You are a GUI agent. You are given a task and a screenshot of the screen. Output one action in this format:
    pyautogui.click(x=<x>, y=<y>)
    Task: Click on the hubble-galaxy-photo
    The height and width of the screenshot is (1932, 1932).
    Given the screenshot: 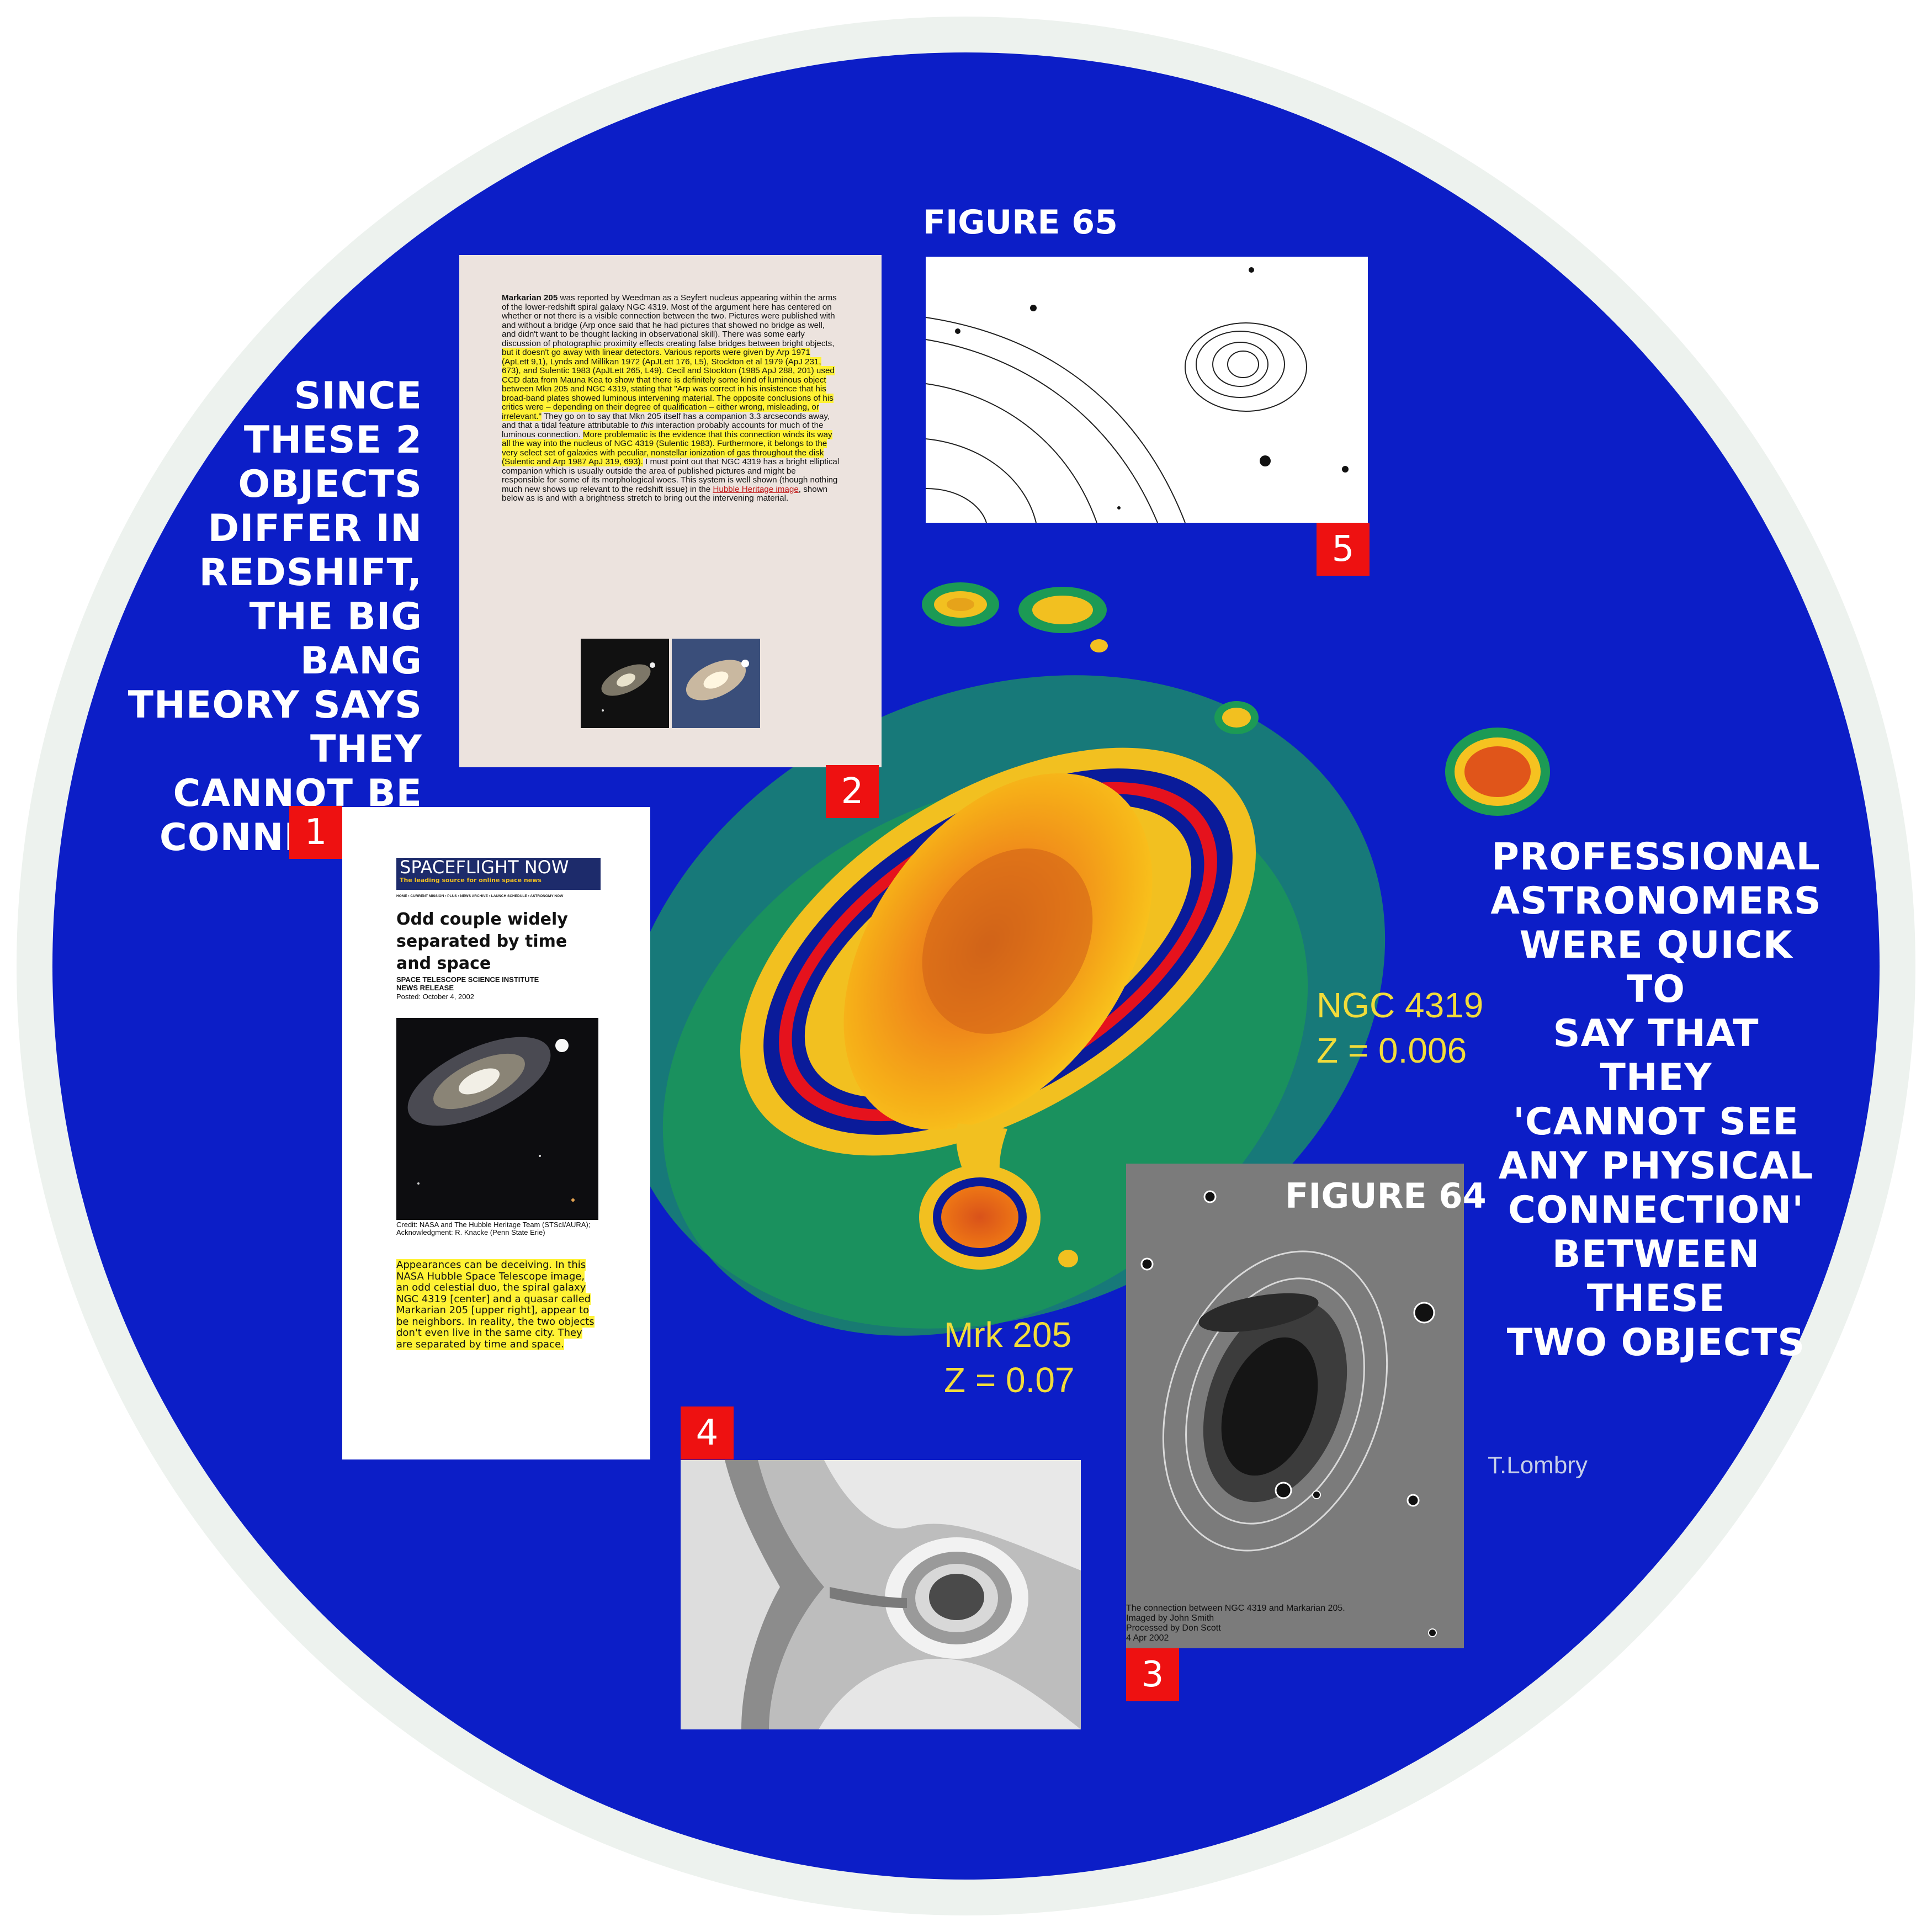 What is the action you would take?
    pyautogui.click(x=497, y=1119)
    